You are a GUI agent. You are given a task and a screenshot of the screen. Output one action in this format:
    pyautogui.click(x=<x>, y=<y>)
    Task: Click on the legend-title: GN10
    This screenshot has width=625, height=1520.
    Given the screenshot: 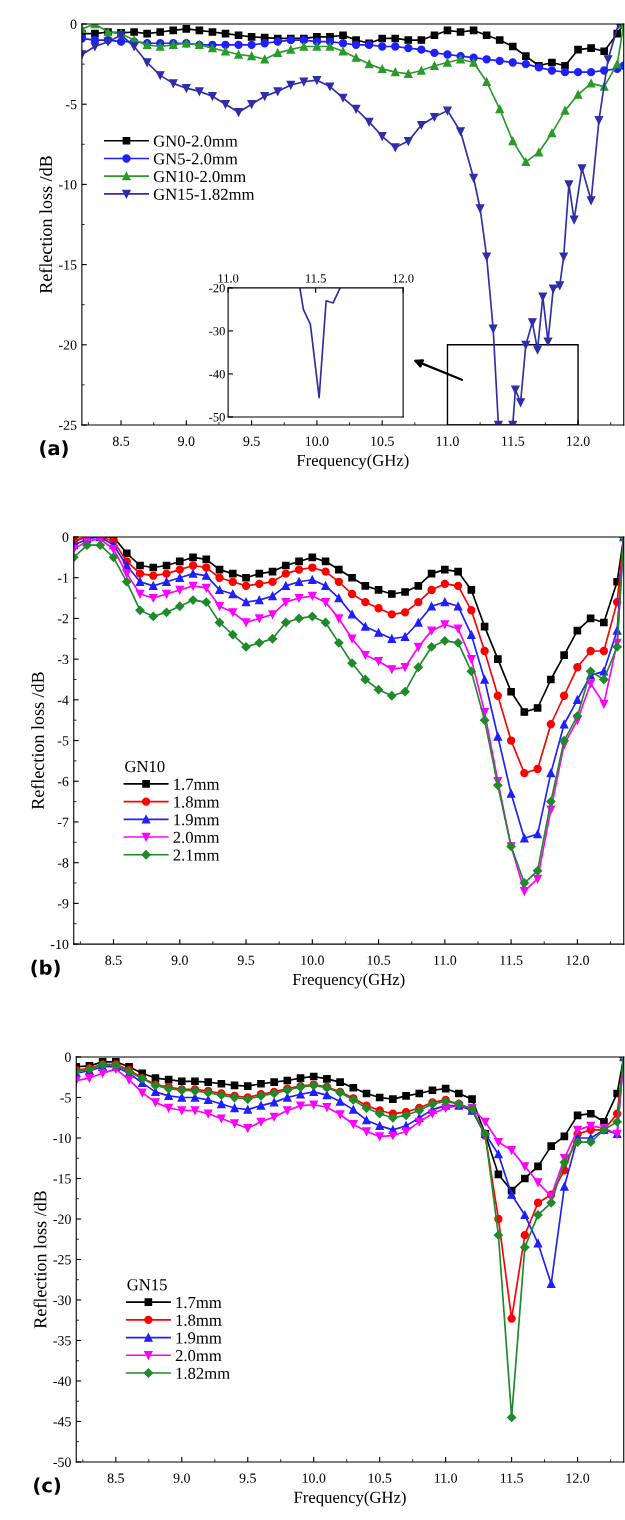 What is the action you would take?
    pyautogui.click(x=145, y=766)
    